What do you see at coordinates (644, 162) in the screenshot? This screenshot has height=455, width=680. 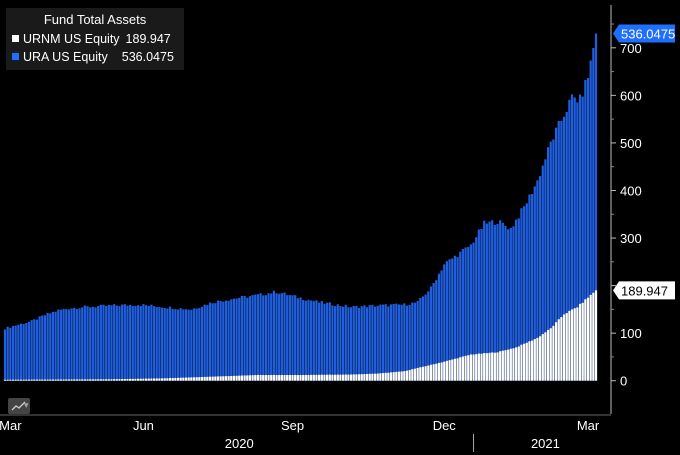 I see `last-value-tags: 536.0475 189.947` at bounding box center [644, 162].